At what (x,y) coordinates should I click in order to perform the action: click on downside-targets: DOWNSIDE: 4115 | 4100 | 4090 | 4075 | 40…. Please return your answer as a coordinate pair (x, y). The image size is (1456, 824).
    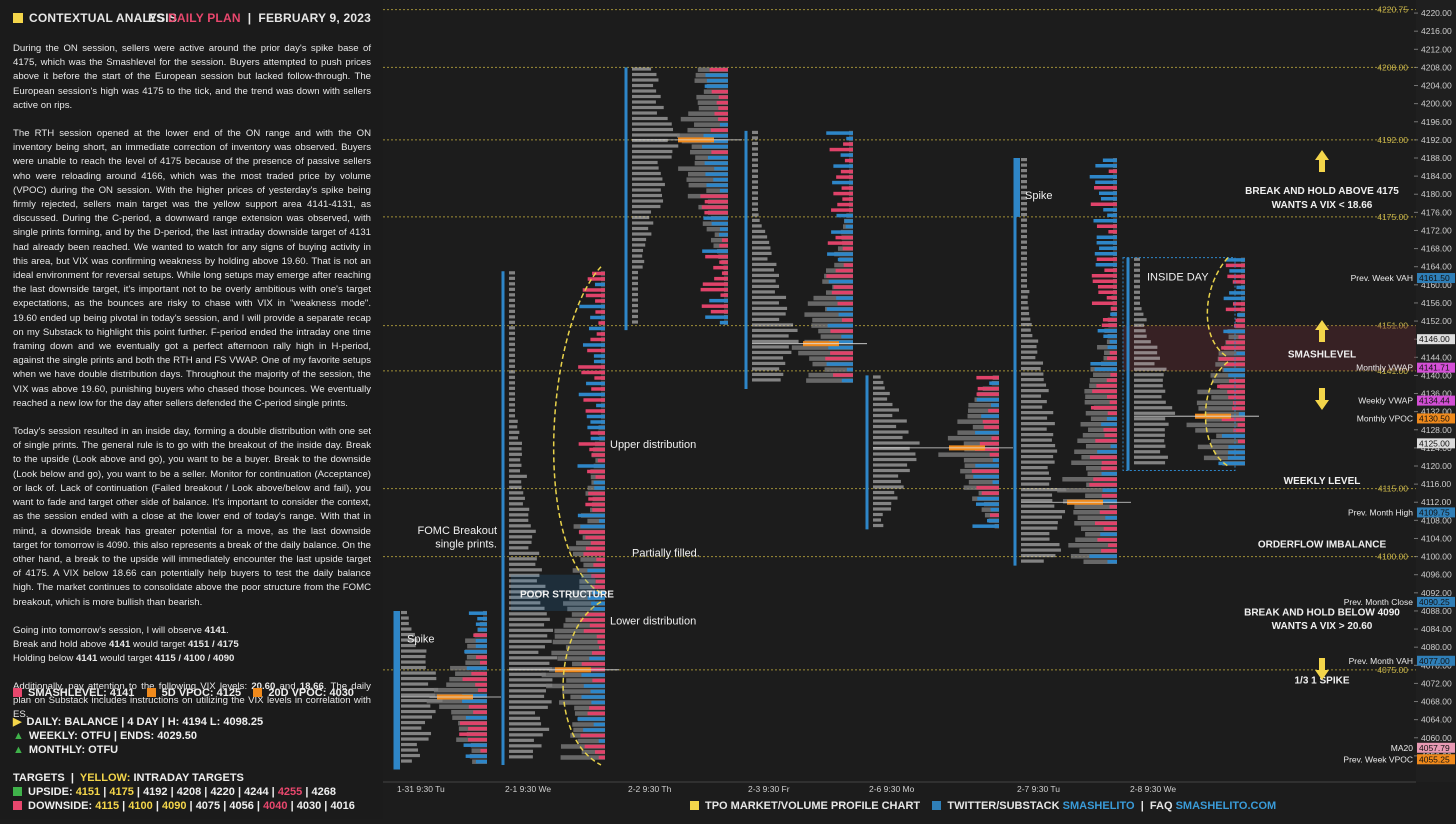
    Looking at the image, I should click on (184, 806).